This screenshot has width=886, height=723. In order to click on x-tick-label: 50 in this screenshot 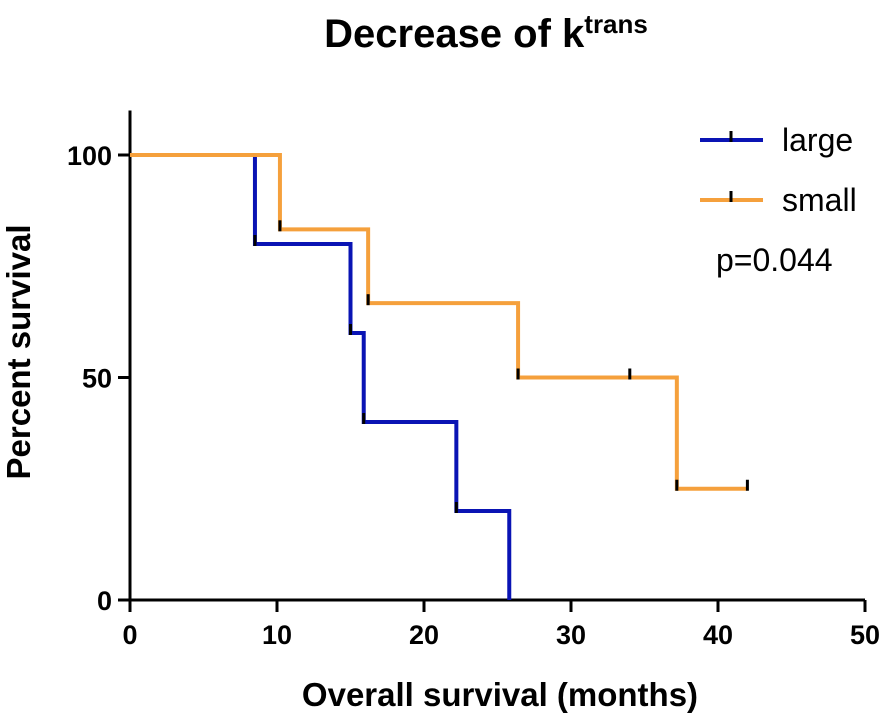, I will do `click(865, 635)`.